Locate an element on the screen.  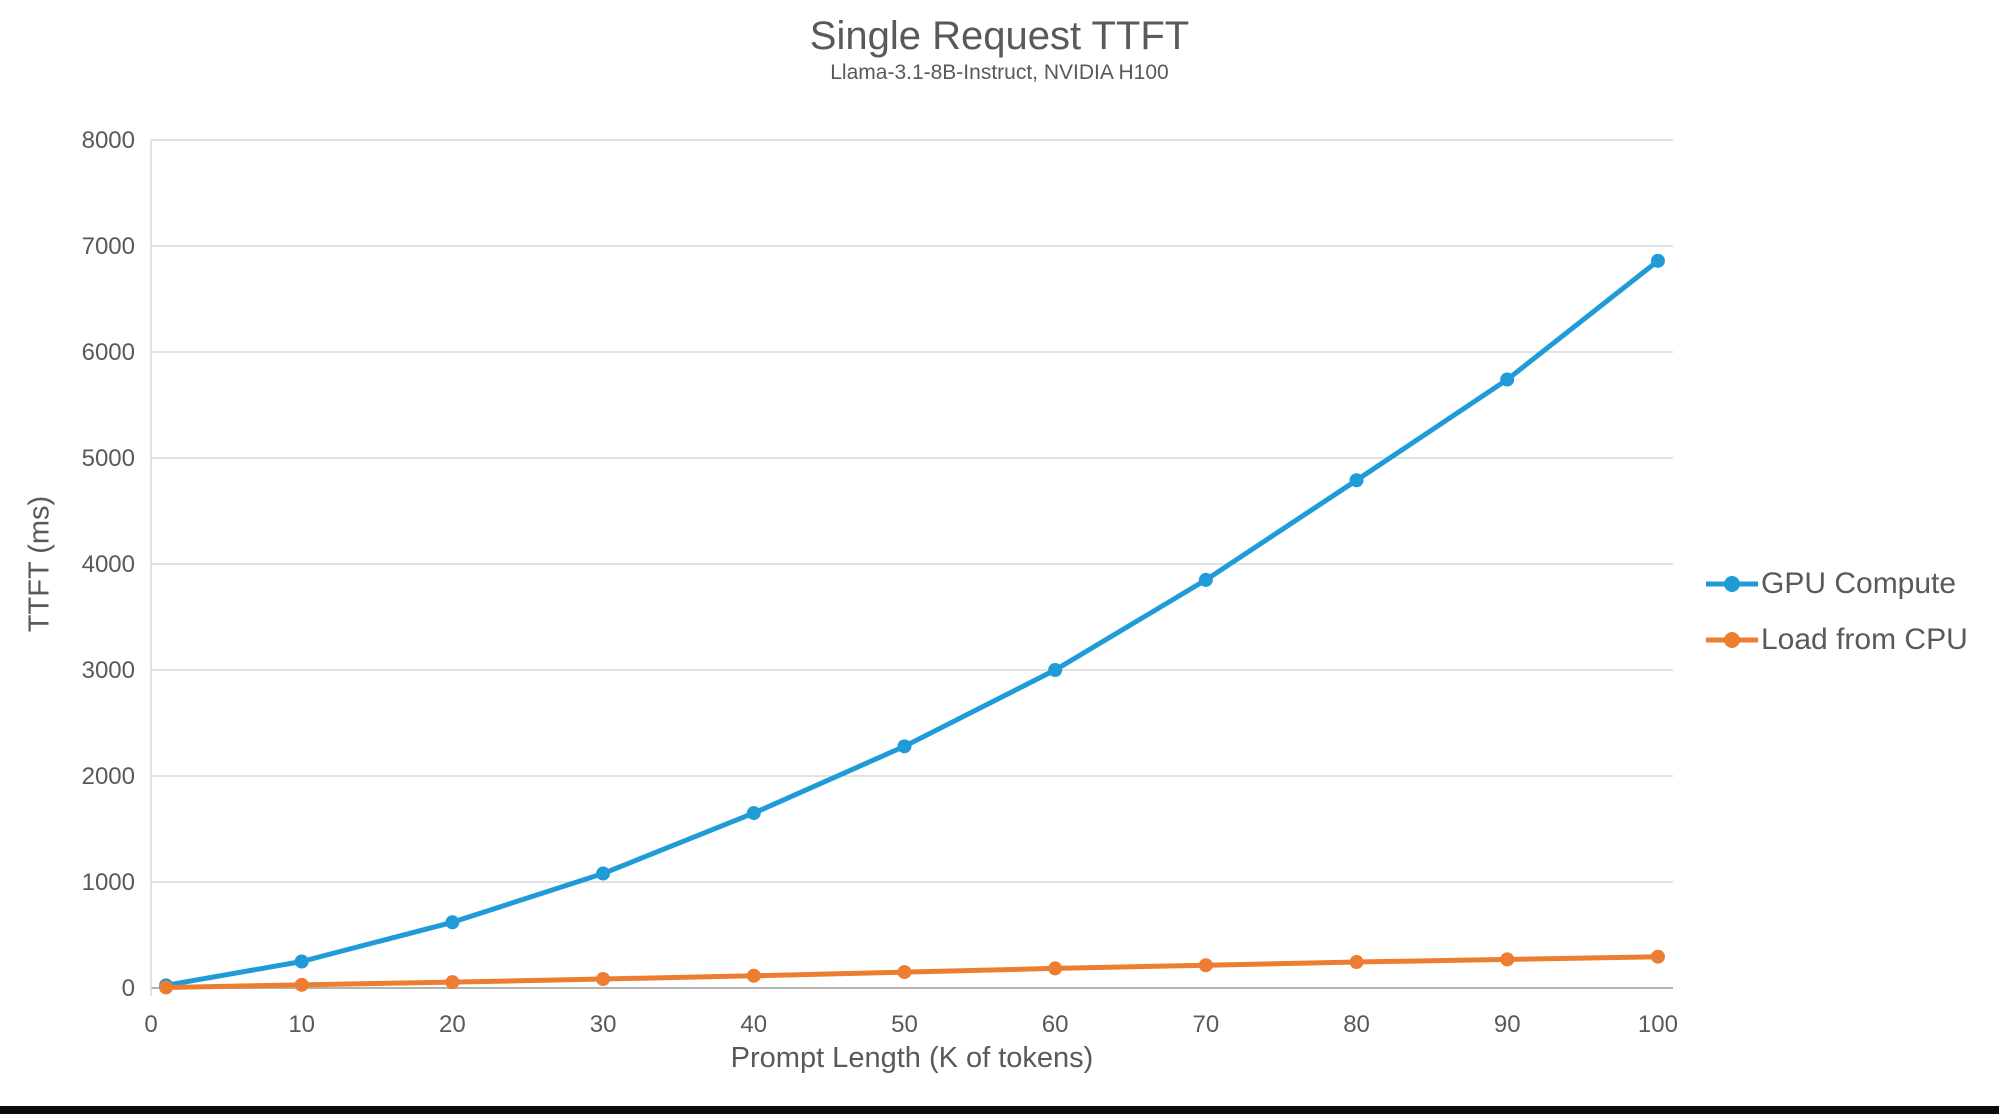
legend-item-load-from-cpu: Load from CPU is located at coordinates (1837, 640).